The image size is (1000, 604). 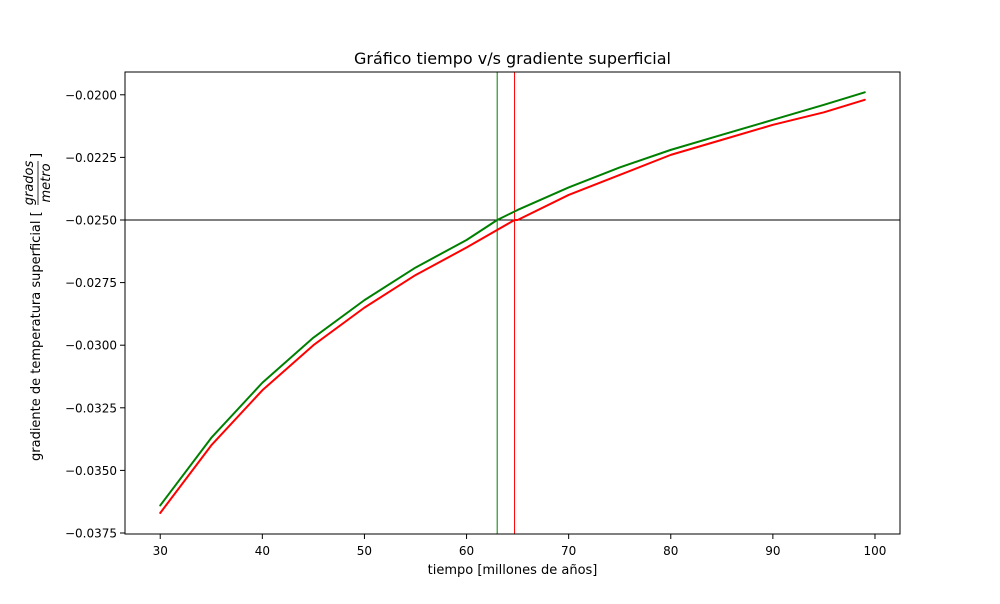 I want to click on x-axis-label: tiempo [millones de años], so click(x=513, y=570).